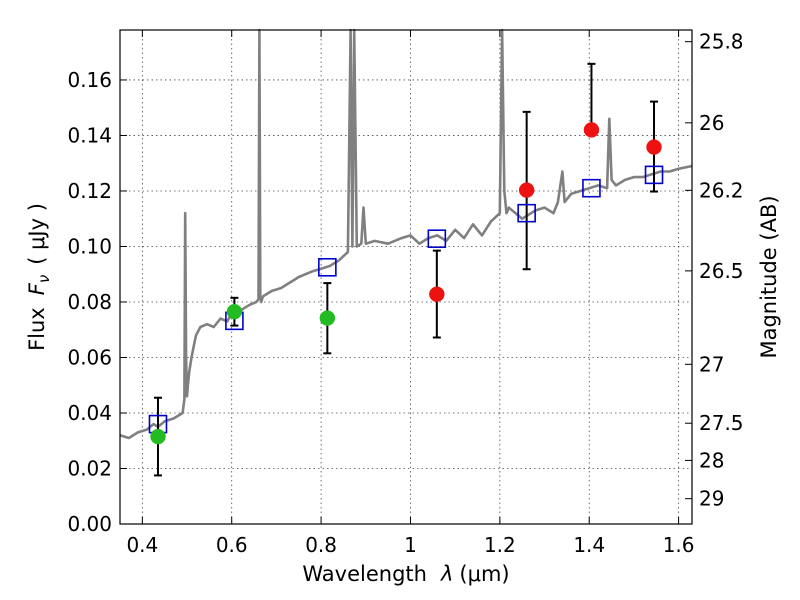 The height and width of the screenshot is (600, 800). I want to click on y-tick-label: 0.16, so click(89, 80).